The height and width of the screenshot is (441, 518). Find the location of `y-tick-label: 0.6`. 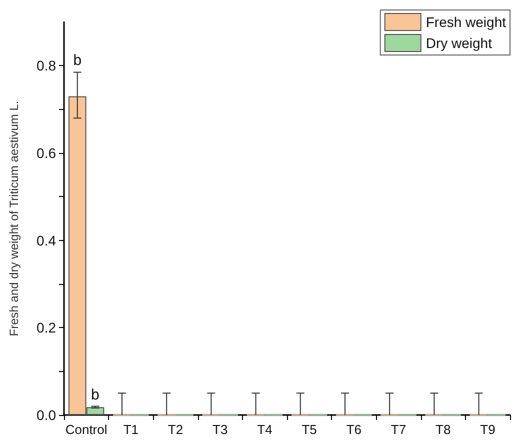

y-tick-label: 0.6 is located at coordinates (46, 153).